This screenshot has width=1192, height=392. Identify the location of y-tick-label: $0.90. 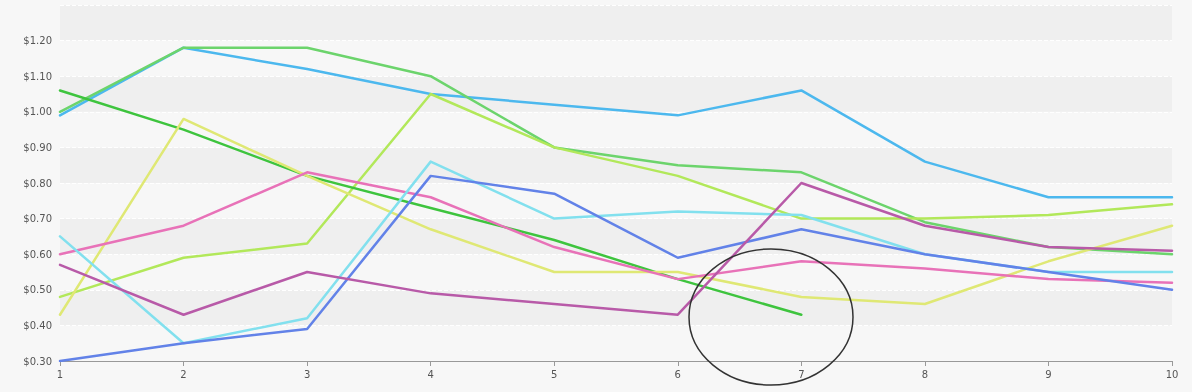
(37, 147).